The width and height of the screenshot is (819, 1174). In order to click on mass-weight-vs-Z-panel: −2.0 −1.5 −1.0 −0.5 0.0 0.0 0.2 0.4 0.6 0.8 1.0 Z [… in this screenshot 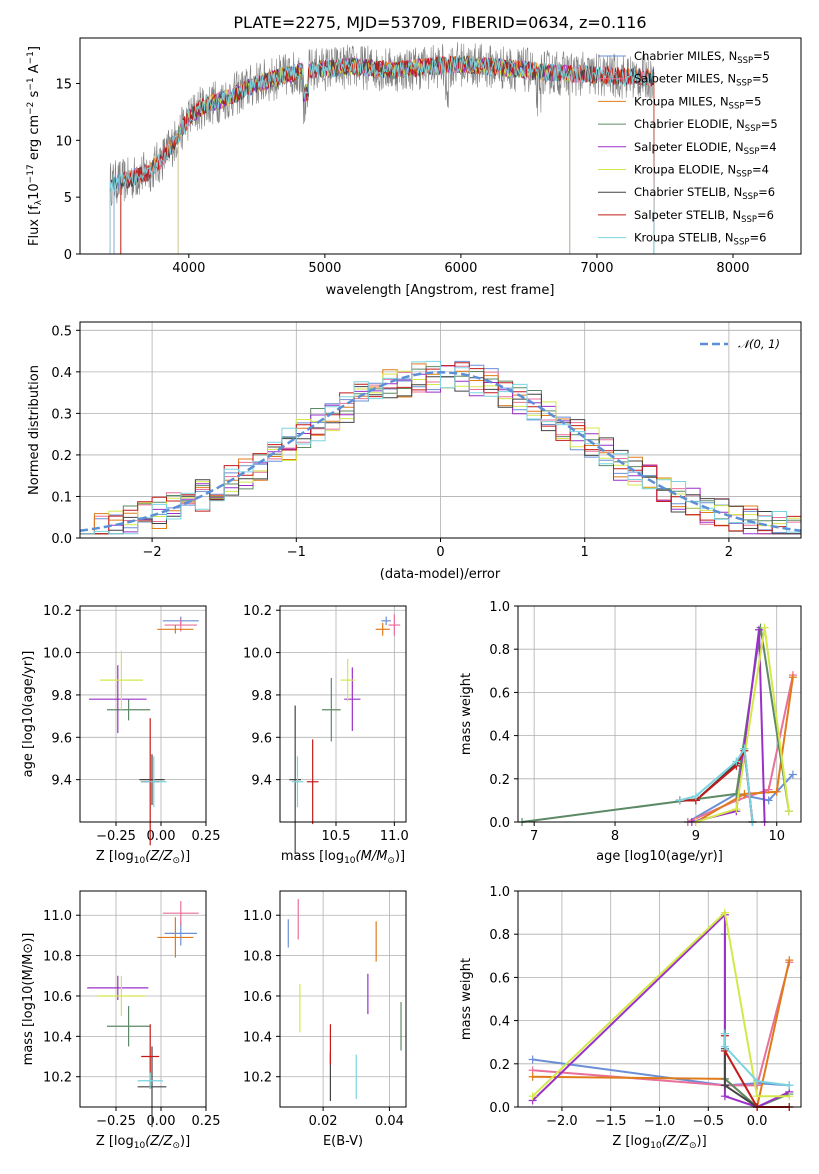, I will do `click(630, 1018)`.